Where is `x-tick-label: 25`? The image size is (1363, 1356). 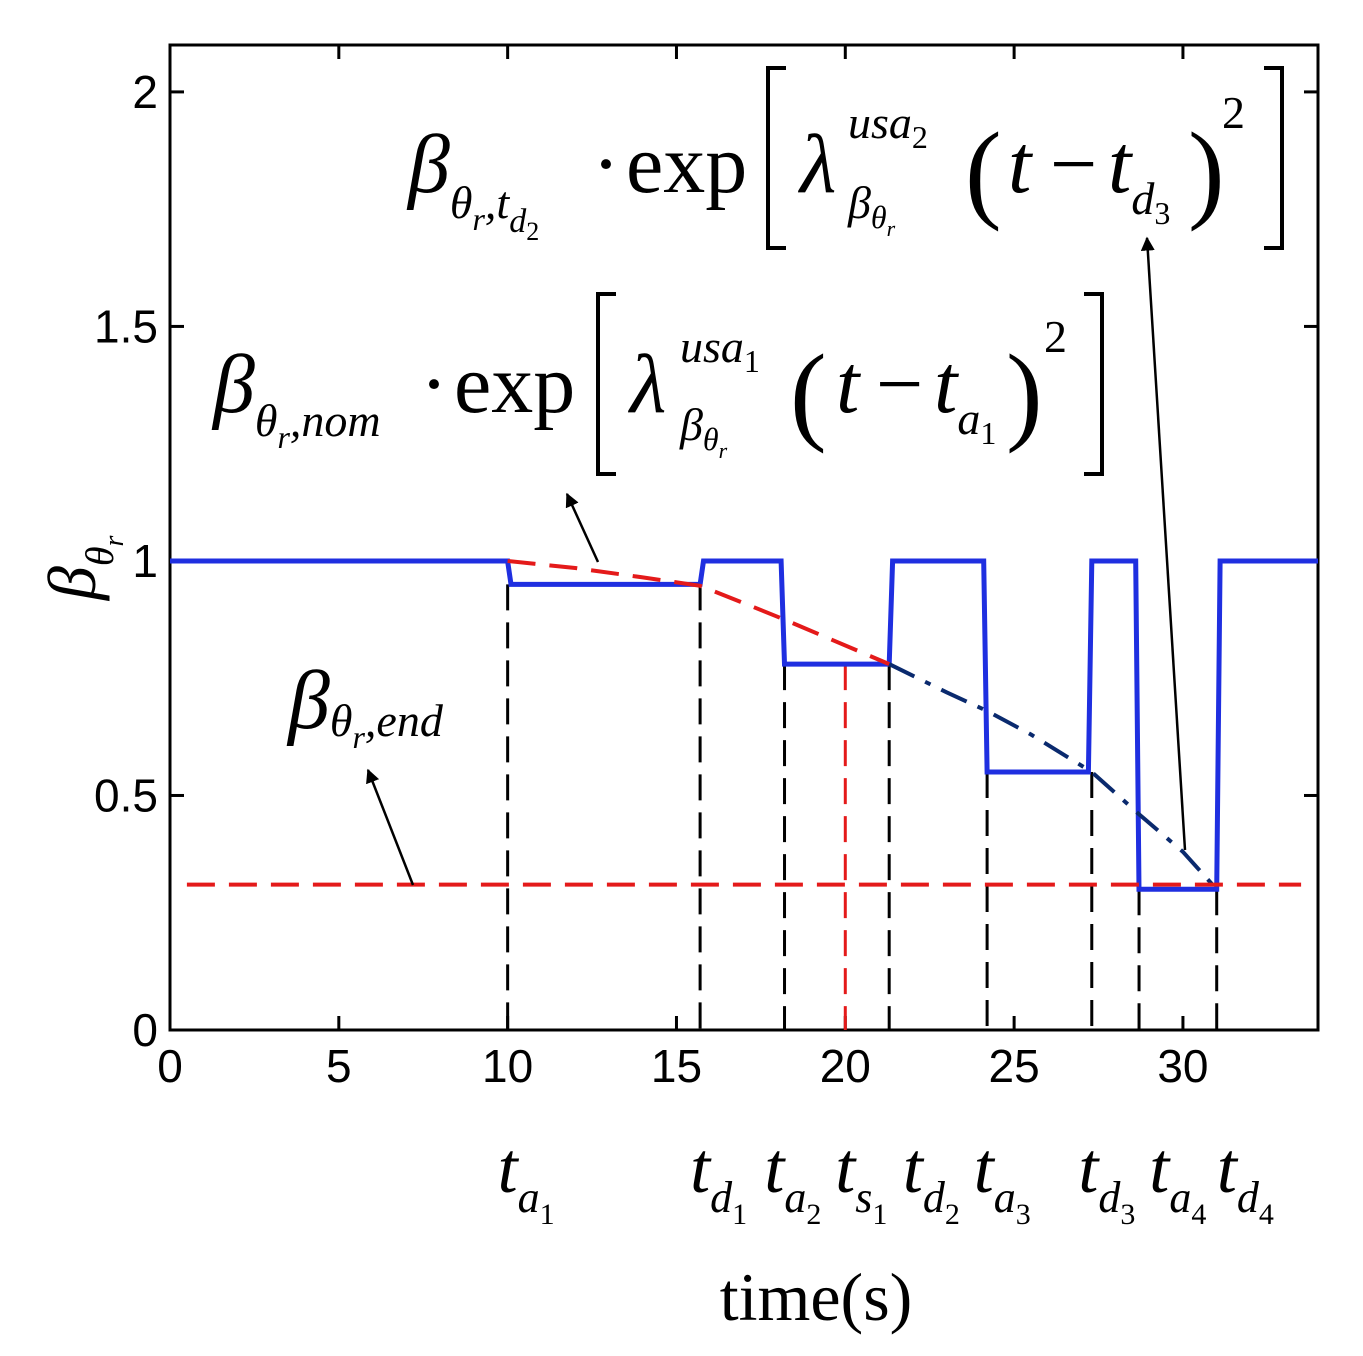 x-tick-label: 25 is located at coordinates (1014, 1066).